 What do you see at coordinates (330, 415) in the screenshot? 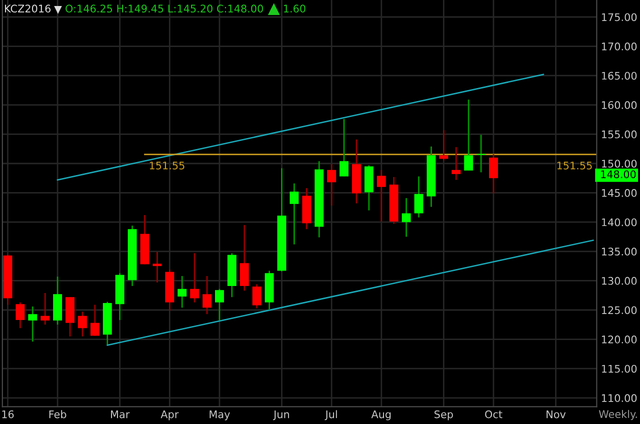
I see `x-tick-label: Jul` at bounding box center [330, 415].